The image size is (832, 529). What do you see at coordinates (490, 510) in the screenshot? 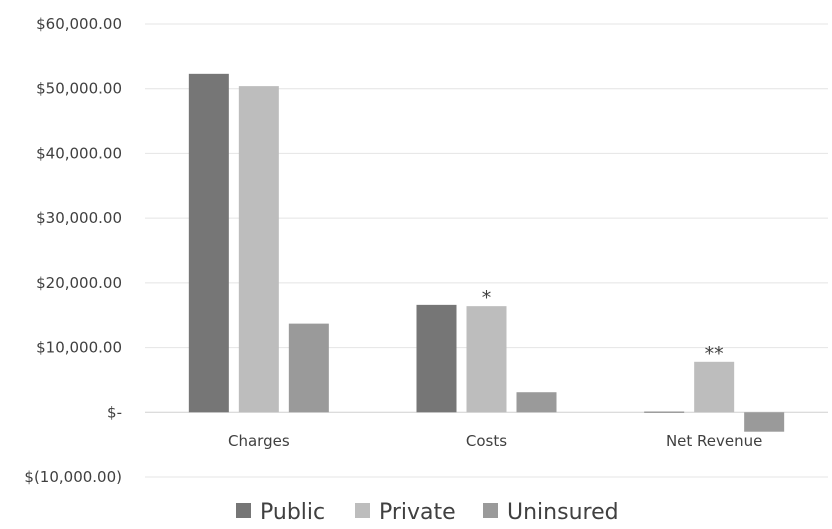
I see `legend-swatch-uninsured` at bounding box center [490, 510].